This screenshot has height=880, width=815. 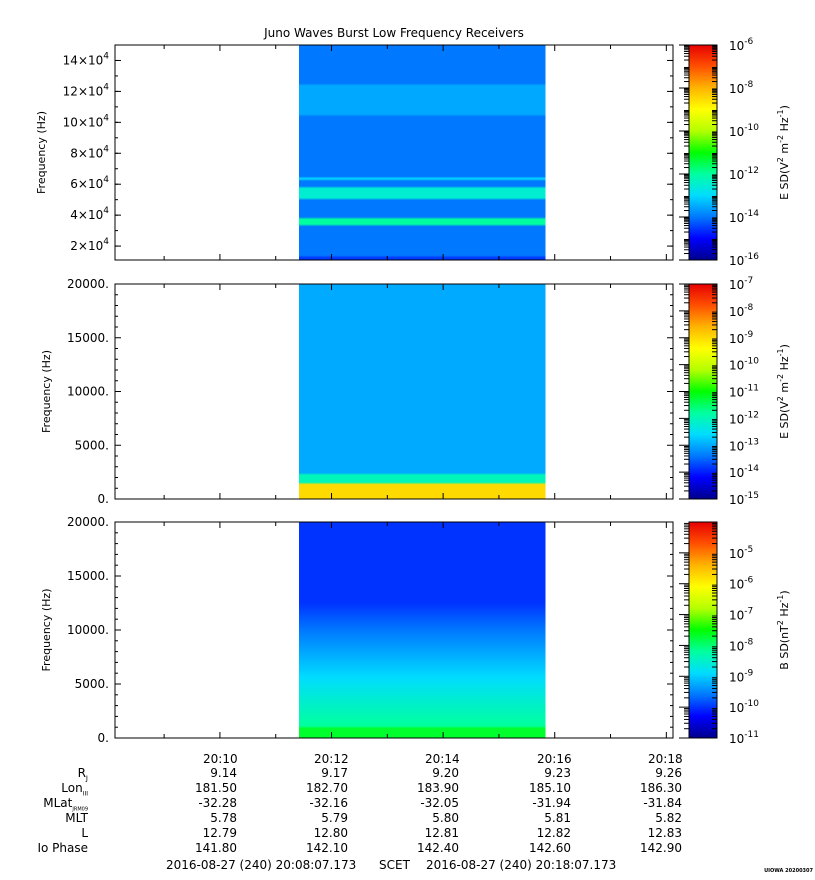 I want to click on colorbar-tick-label: 10⁻¹⁰, so click(x=744, y=131).